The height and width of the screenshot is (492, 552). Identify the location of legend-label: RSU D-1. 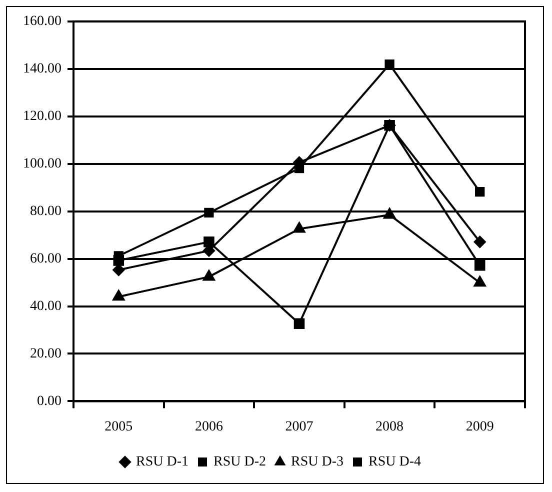
(162, 462).